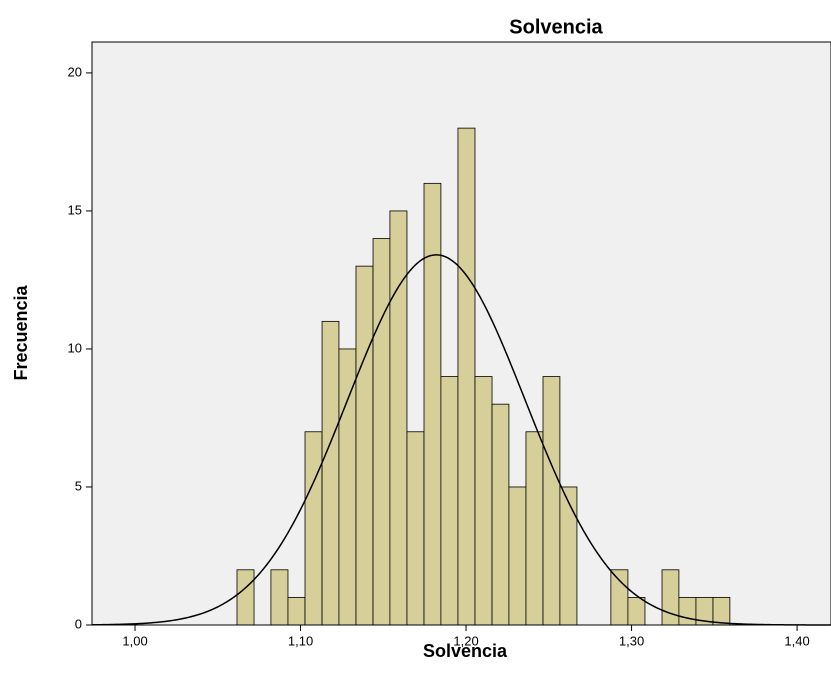 The width and height of the screenshot is (831, 688). I want to click on x-tick-label: 1,10, so click(300, 640).